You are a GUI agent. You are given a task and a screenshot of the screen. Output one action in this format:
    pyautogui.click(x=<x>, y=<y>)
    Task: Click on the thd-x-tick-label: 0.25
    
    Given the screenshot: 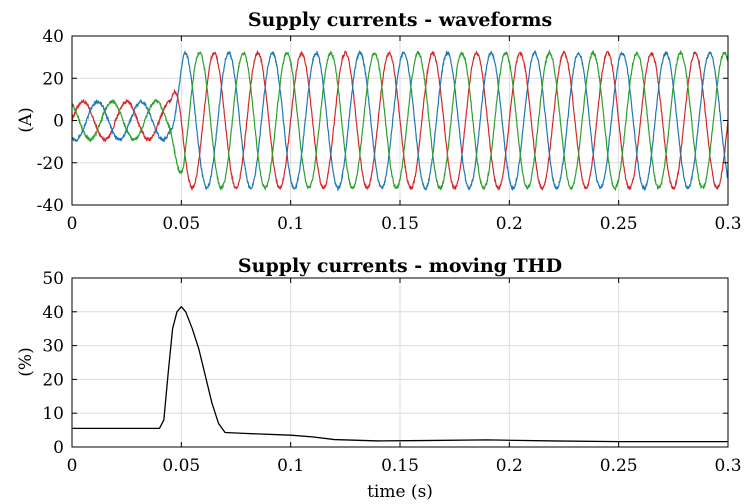 What is the action you would take?
    pyautogui.click(x=619, y=466)
    